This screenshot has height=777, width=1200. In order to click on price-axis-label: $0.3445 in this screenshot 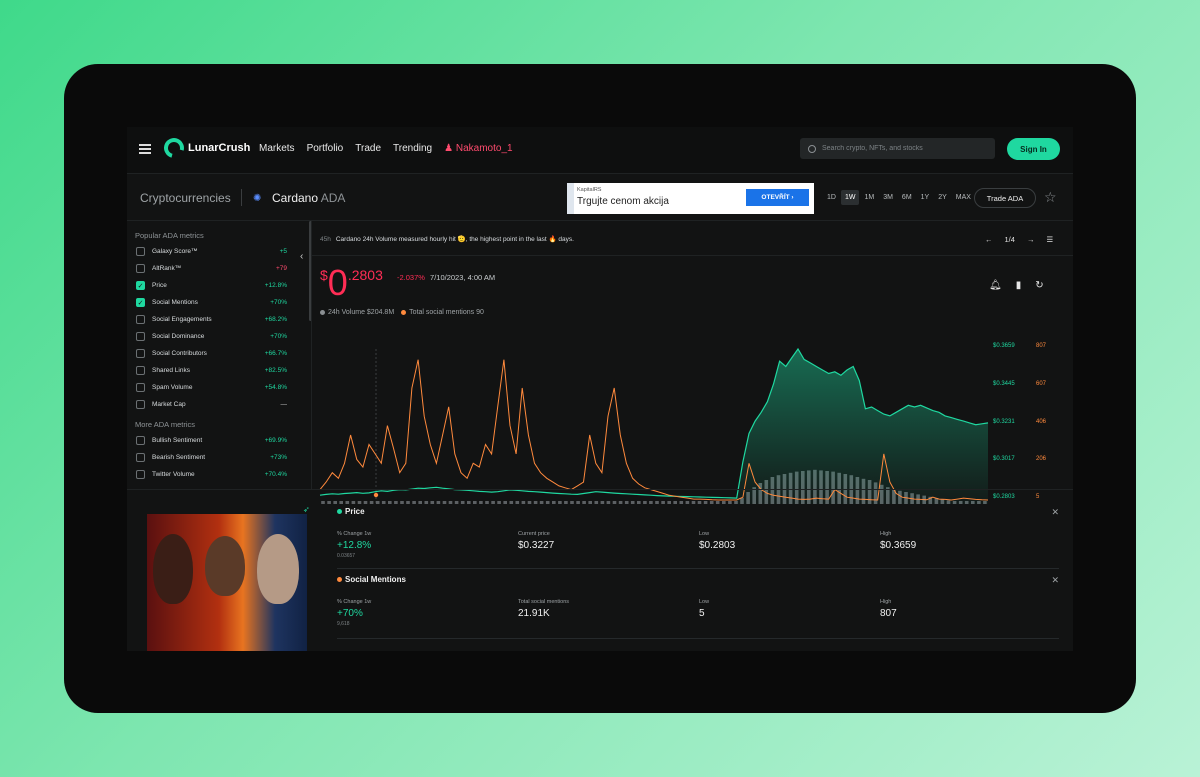, I will do `click(1004, 383)`.